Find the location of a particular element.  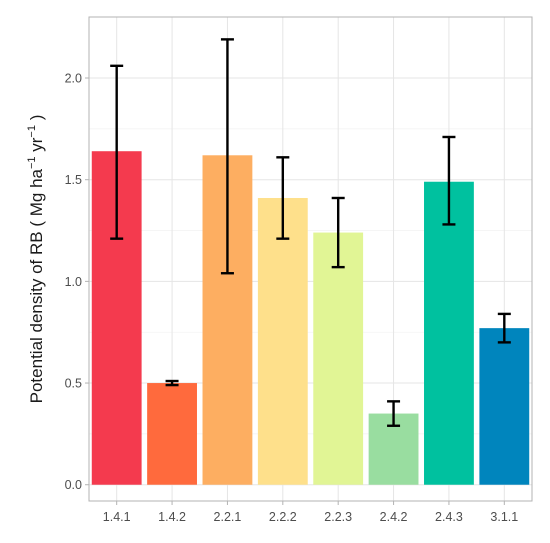

x-tick-label: 1.4.2 is located at coordinates (172, 517).